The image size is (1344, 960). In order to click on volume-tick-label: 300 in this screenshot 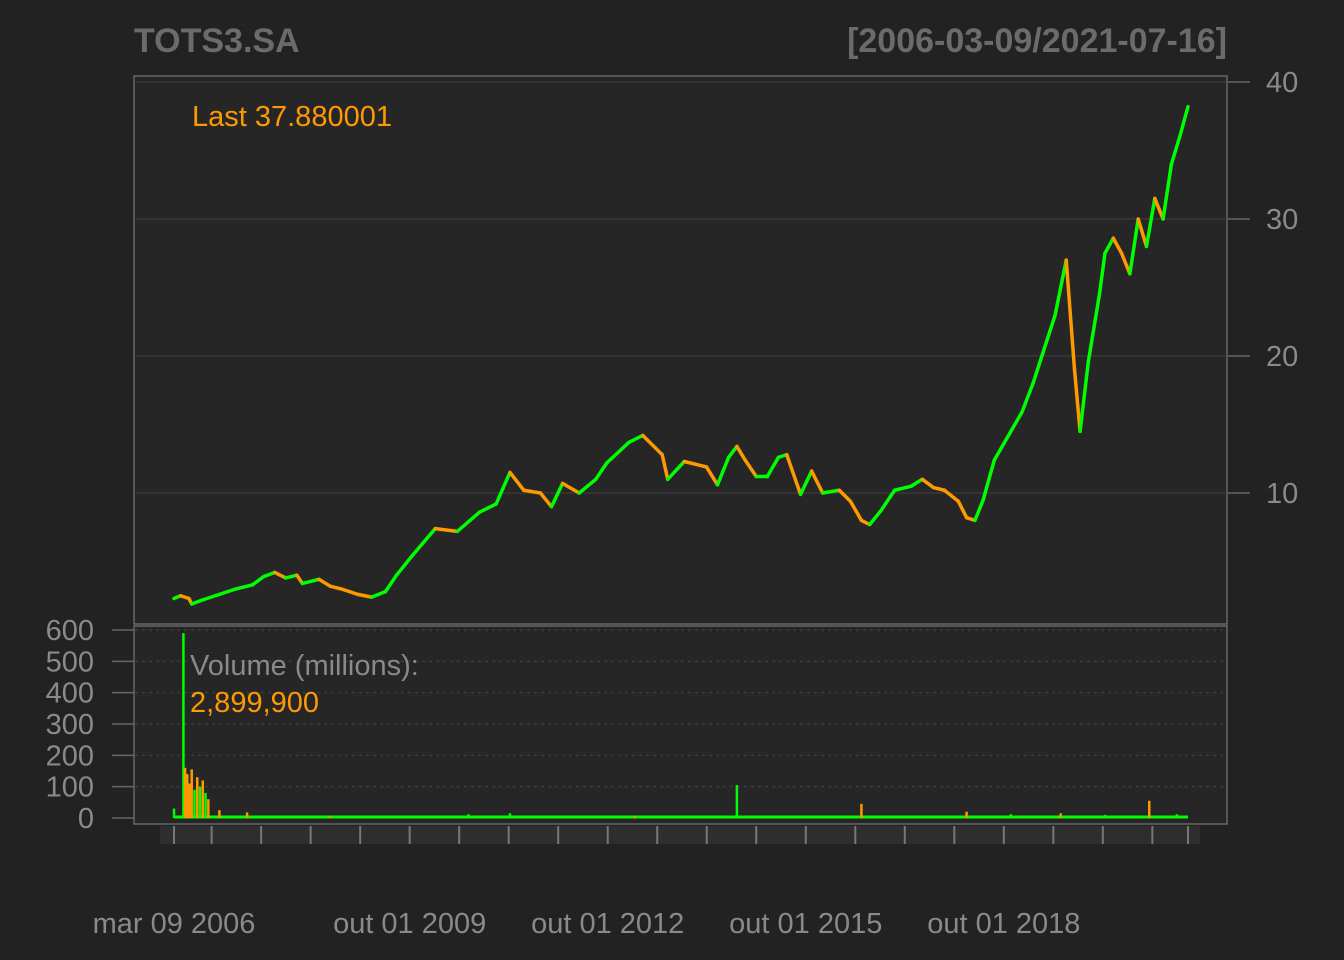, I will do `click(70, 725)`.